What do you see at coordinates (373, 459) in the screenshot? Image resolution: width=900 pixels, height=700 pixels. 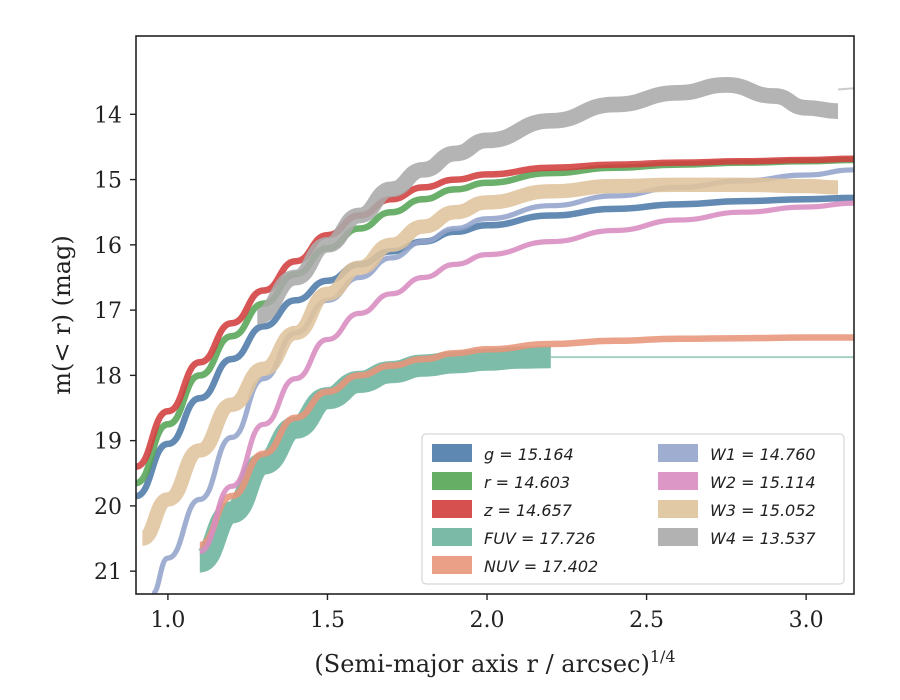 I see `series-band` at bounding box center [373, 459].